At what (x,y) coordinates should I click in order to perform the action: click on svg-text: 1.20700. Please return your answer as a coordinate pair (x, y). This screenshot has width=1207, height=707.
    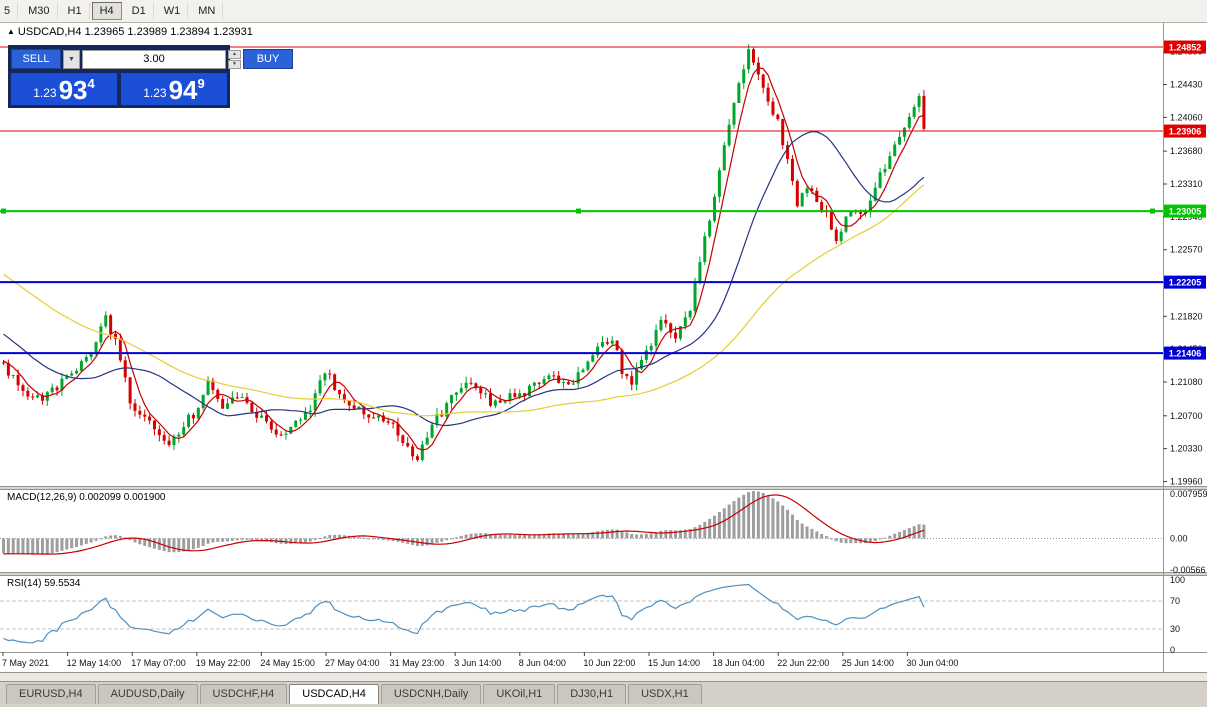
    Looking at the image, I should click on (1186, 416).